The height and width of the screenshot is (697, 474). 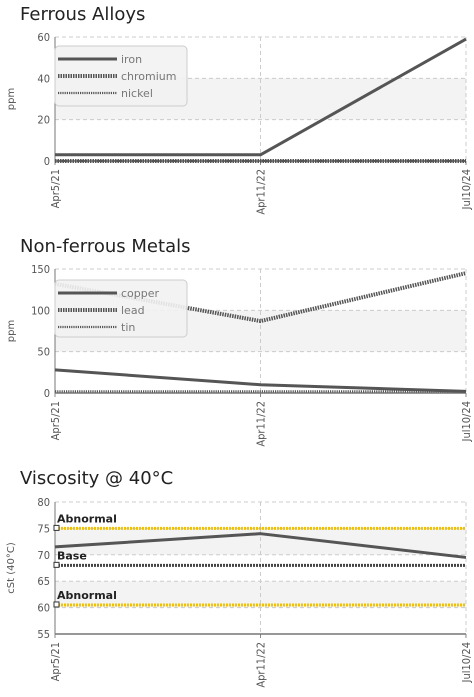 What do you see at coordinates (40, 269) in the screenshot?
I see `y-tick-label: 150` at bounding box center [40, 269].